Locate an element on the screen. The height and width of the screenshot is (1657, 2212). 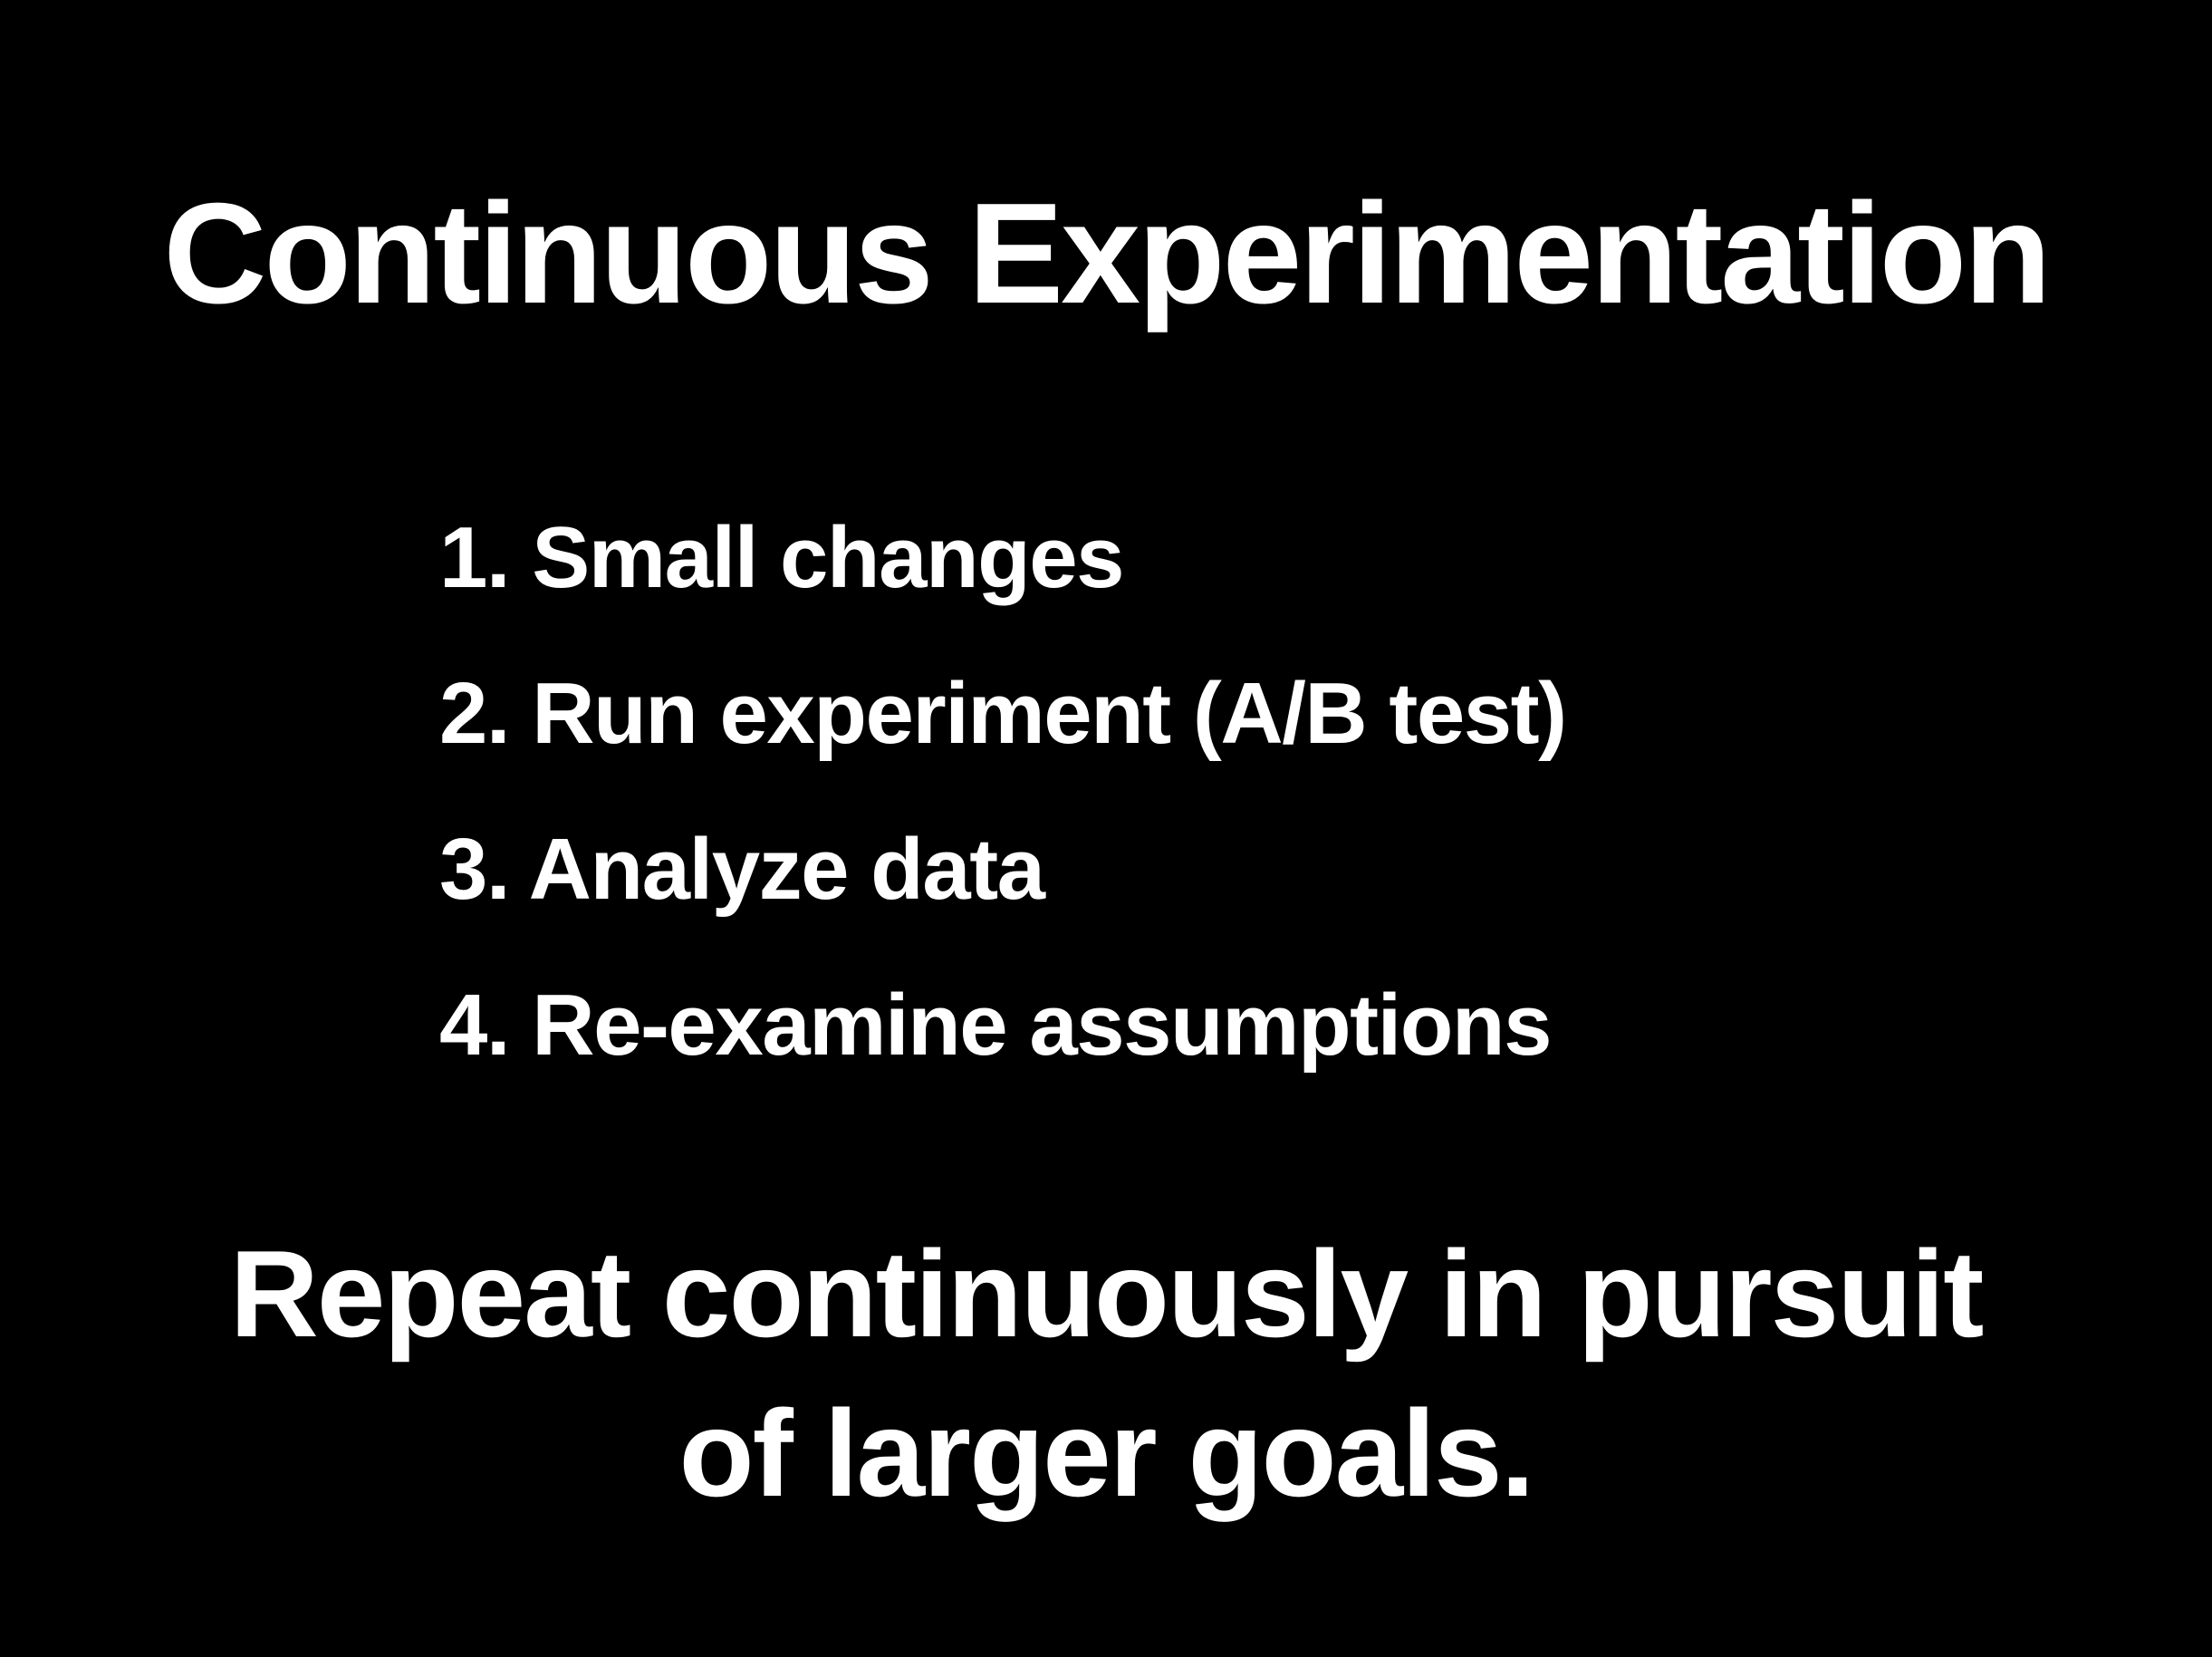
slide-title: Continuous Experimentation is located at coordinates (1107, 253).